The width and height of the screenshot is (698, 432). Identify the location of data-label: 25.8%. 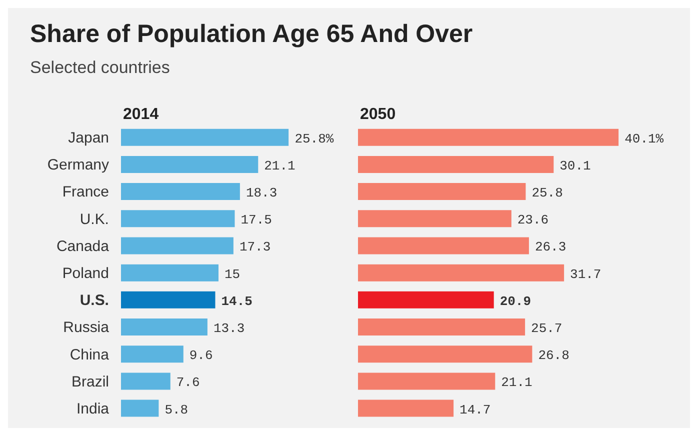
(314, 138).